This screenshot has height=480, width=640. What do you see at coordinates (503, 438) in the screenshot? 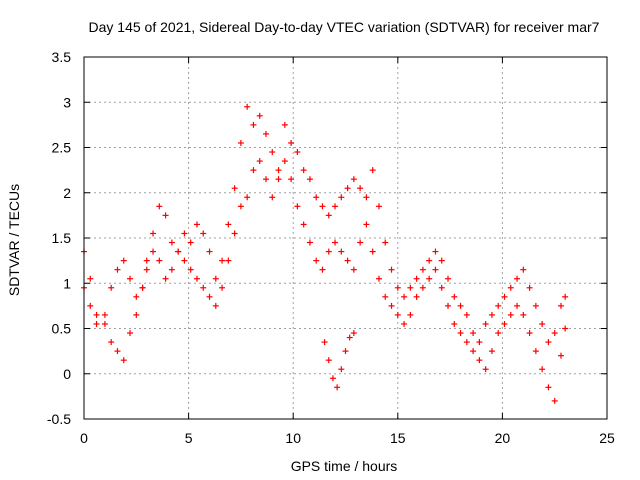
I see `x-tick-label: 20` at bounding box center [503, 438].